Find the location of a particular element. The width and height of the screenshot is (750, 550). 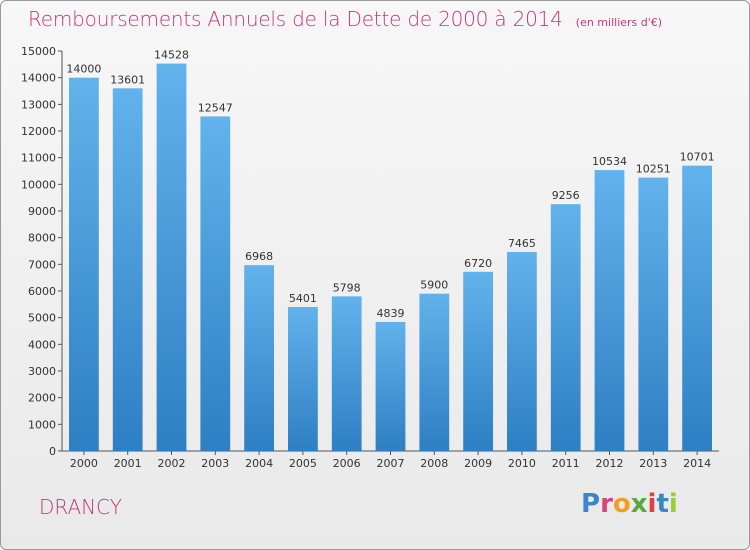

data-label: 9256 is located at coordinates (566, 195).